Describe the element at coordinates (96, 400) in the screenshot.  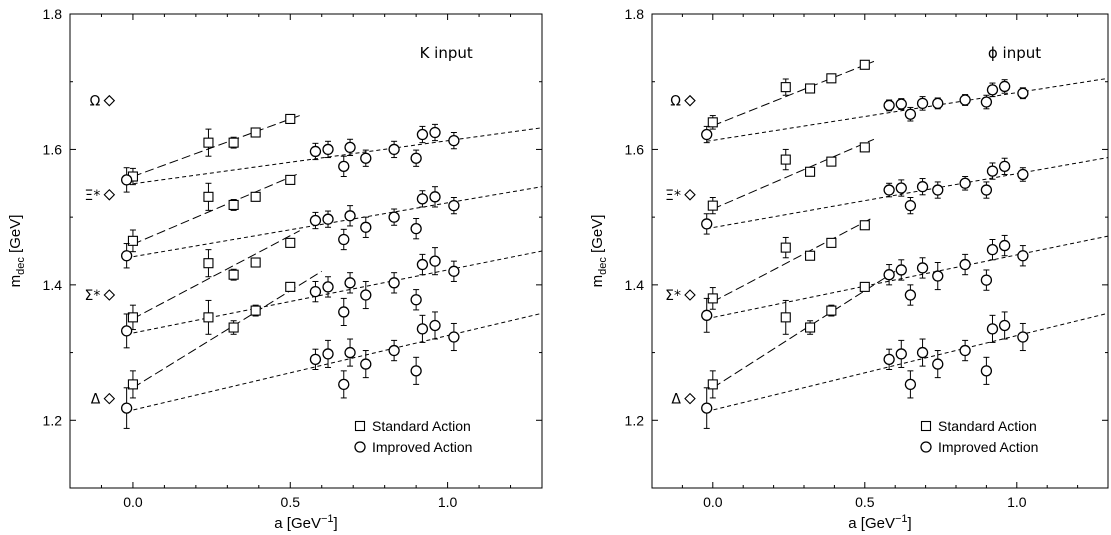
I see `experiment-label: Δ` at that location.